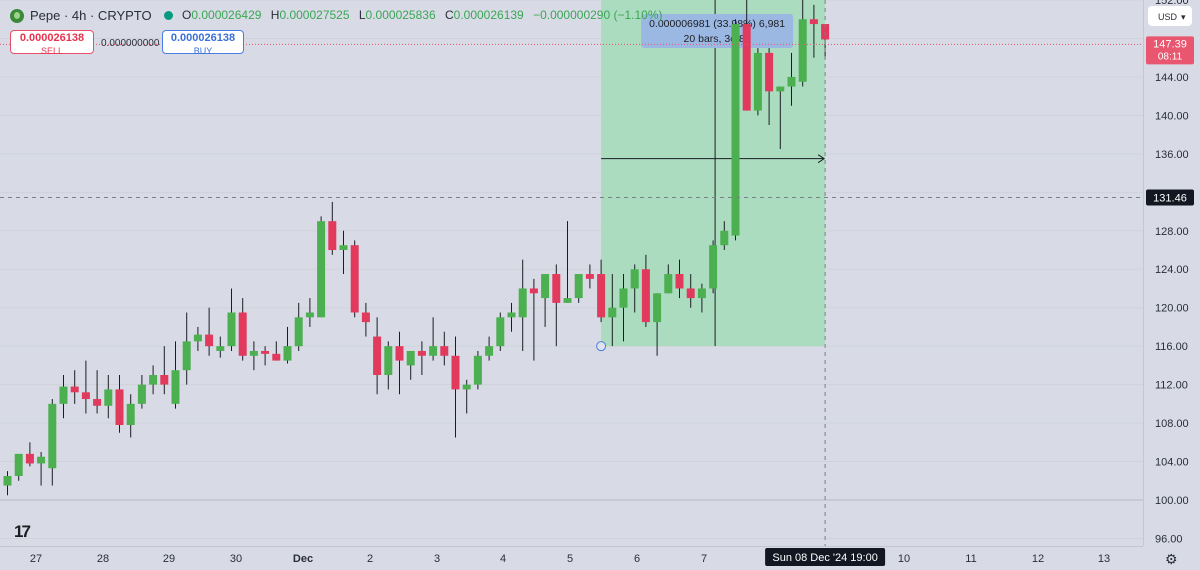 Image resolution: width=1200 pixels, height=570 pixels. Describe the element at coordinates (314, 15) in the screenshot. I see `high-value: 0.000027525` at that location.